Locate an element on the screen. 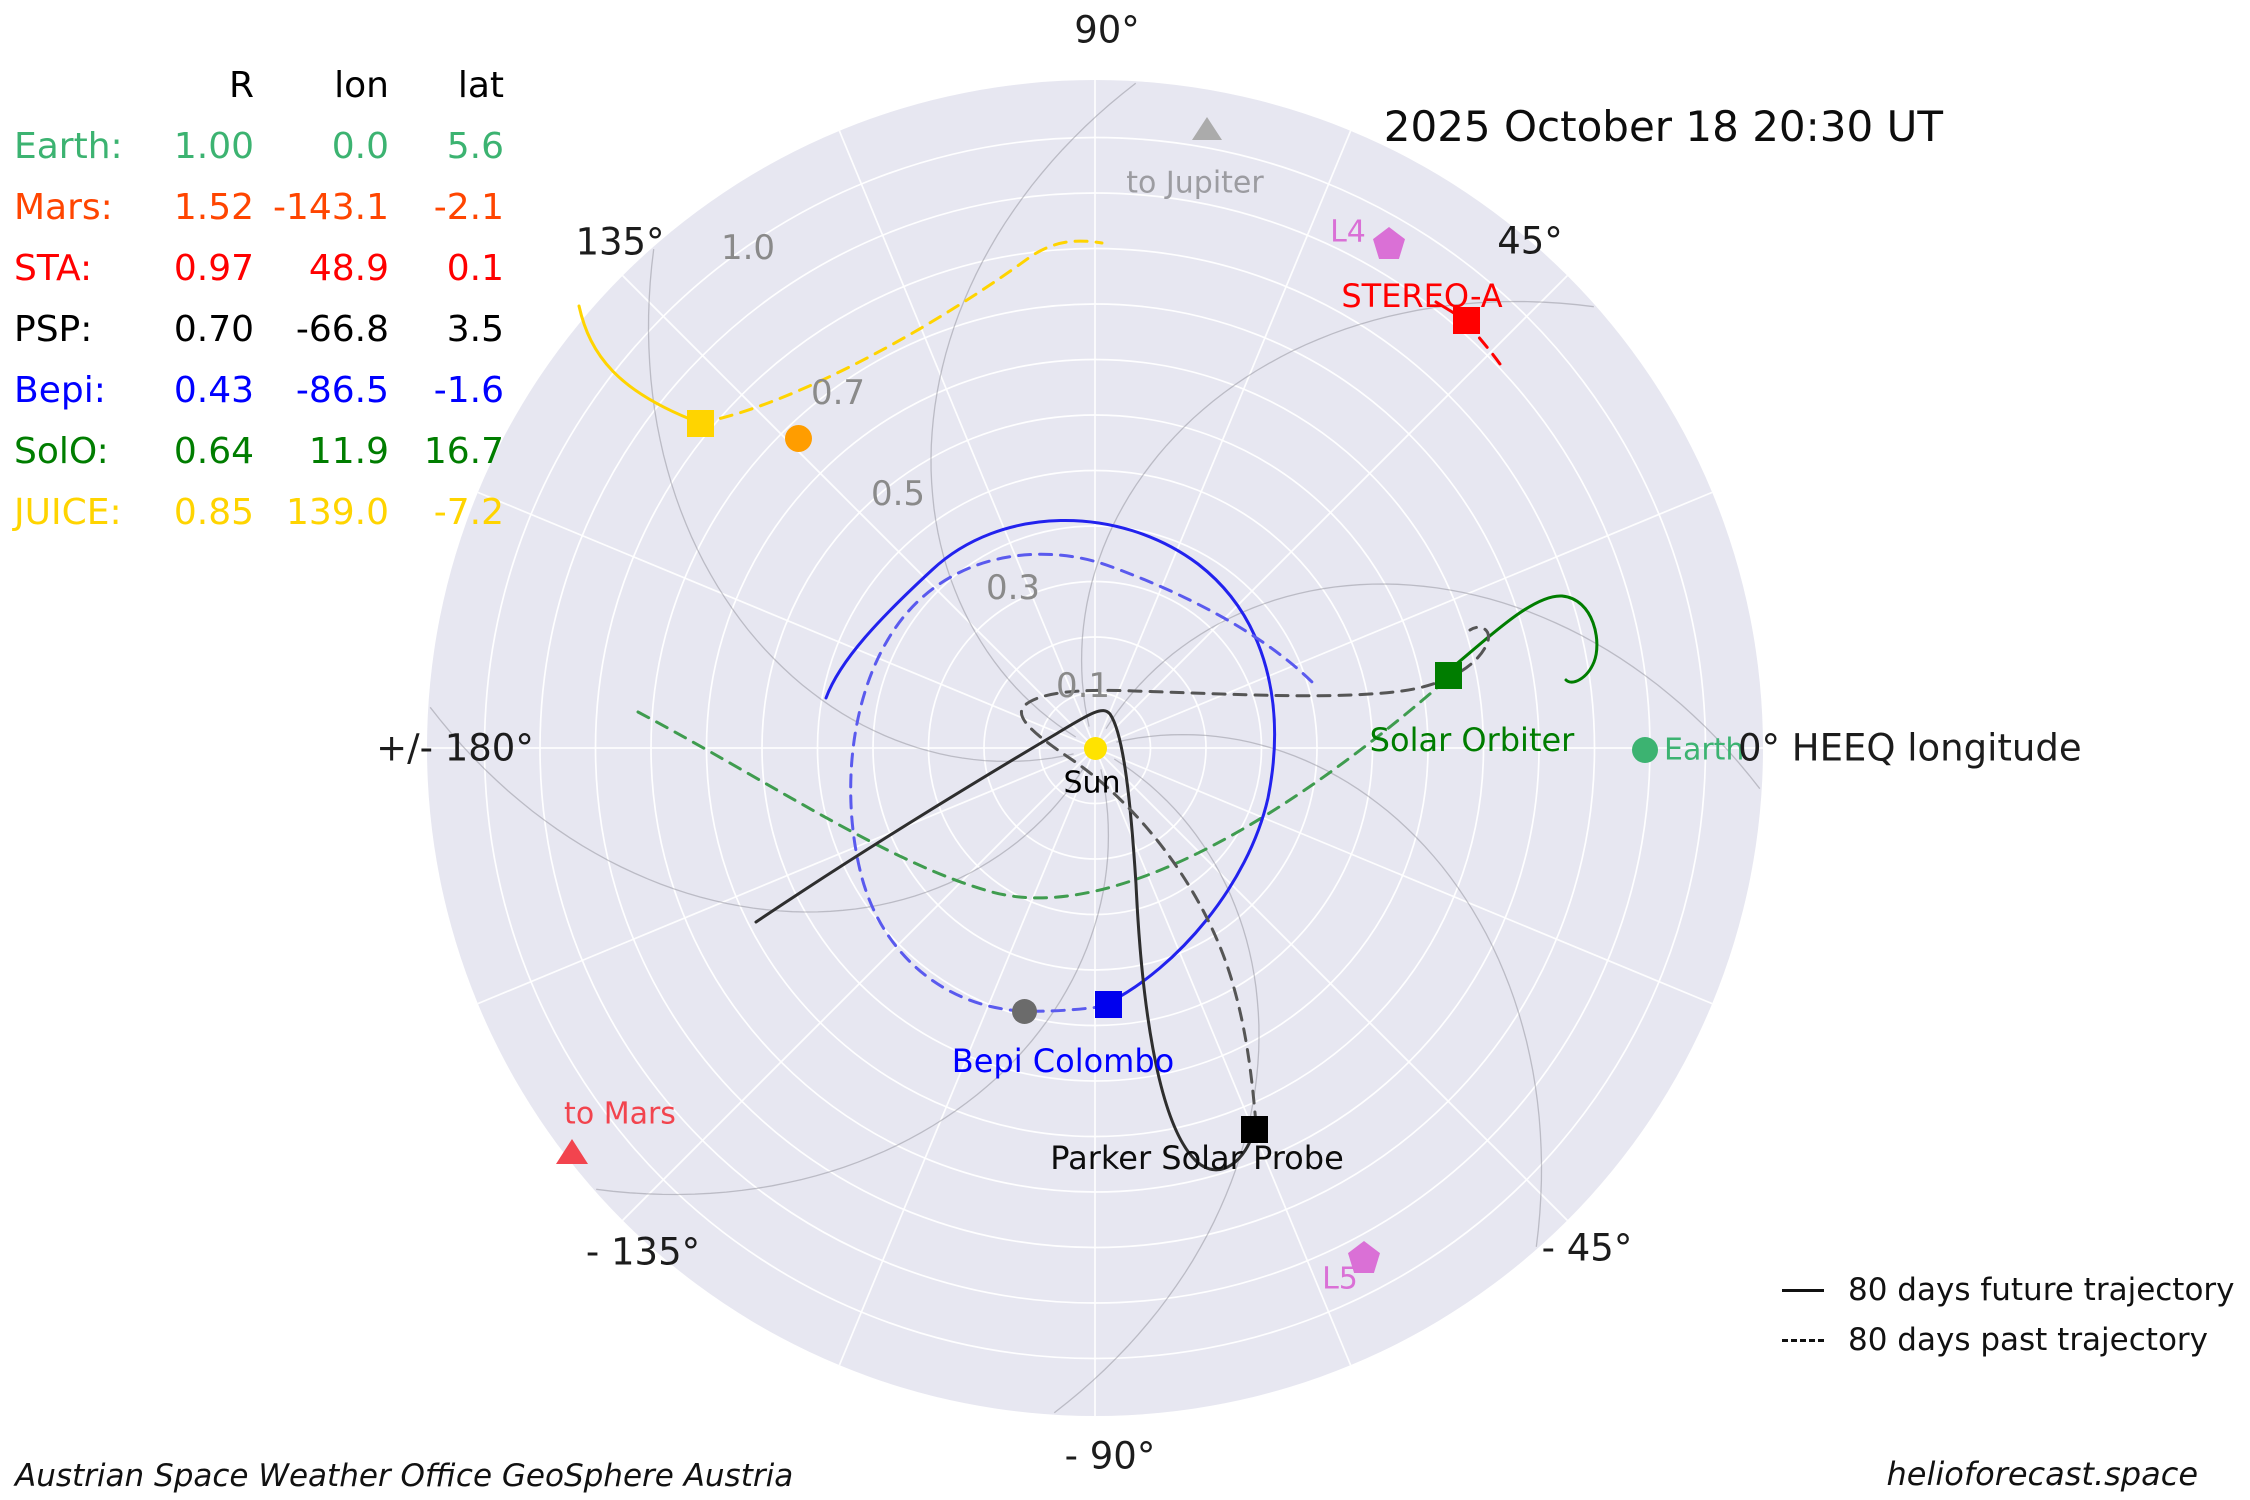  parker-solar-probe-marker is located at coordinates (1254, 1129).